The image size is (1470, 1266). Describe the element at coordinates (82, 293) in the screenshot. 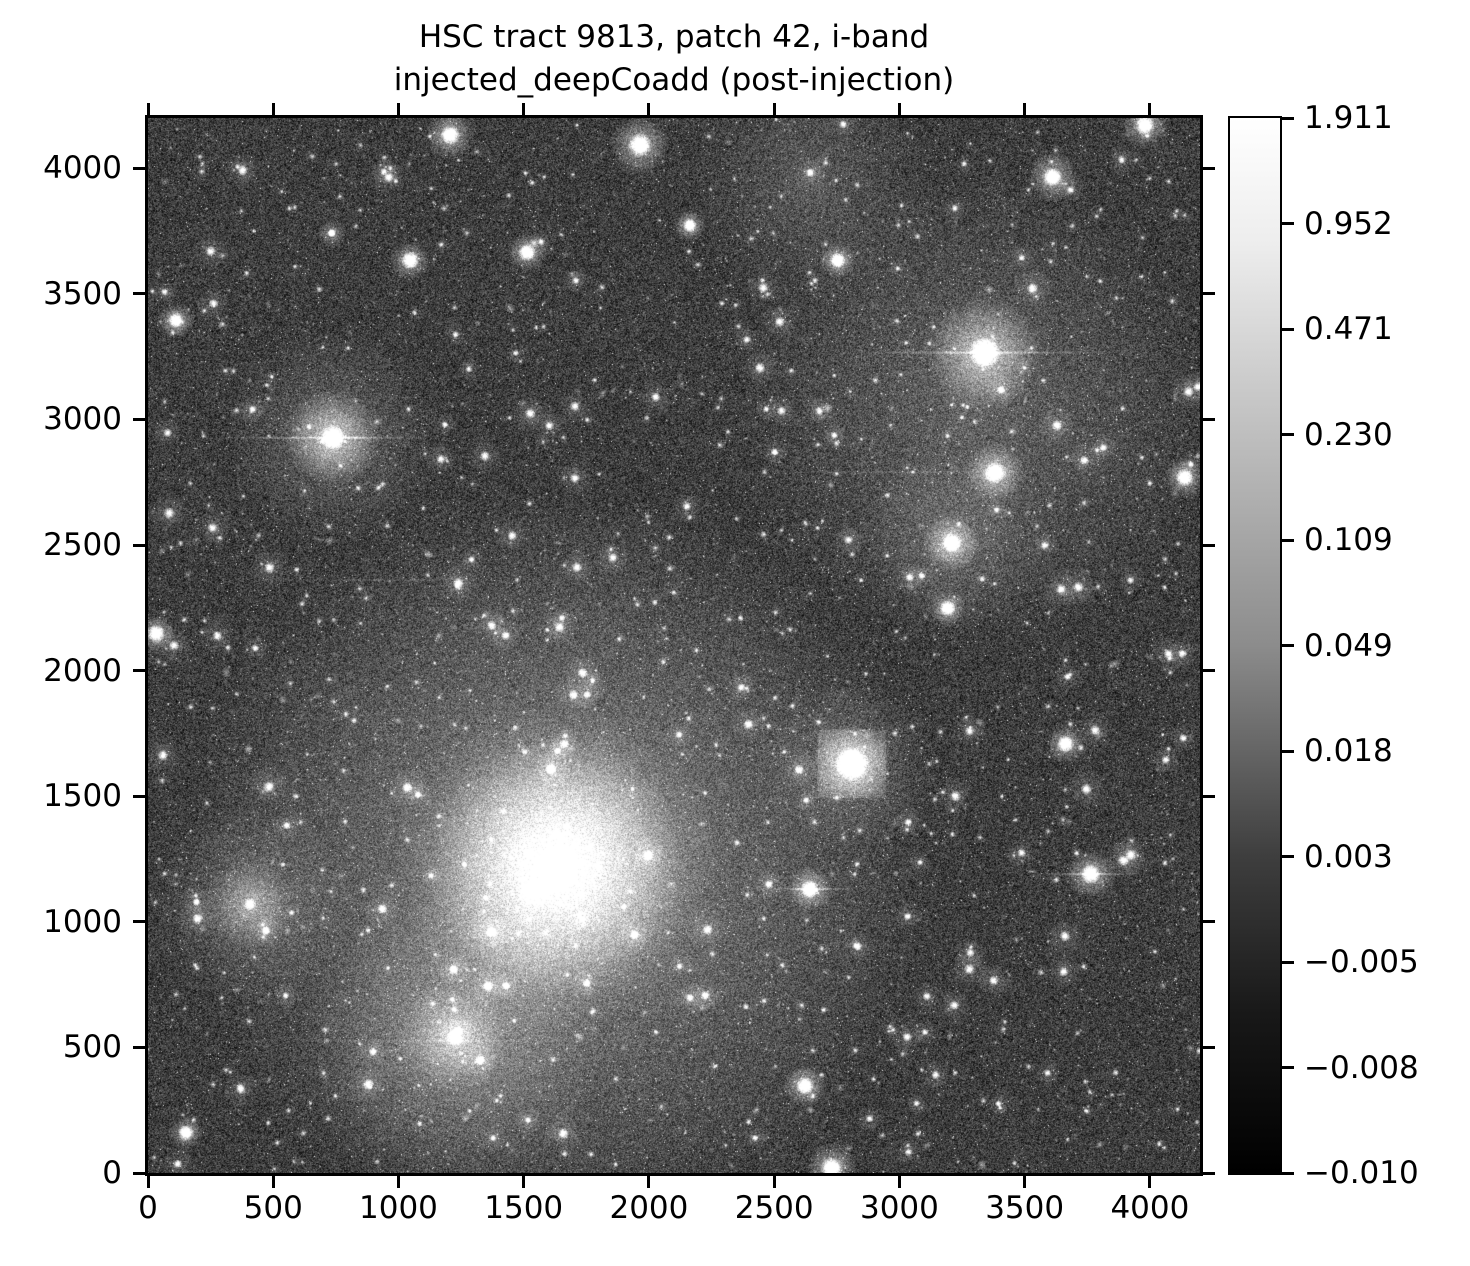

I see `y-tick-label: 3500` at that location.